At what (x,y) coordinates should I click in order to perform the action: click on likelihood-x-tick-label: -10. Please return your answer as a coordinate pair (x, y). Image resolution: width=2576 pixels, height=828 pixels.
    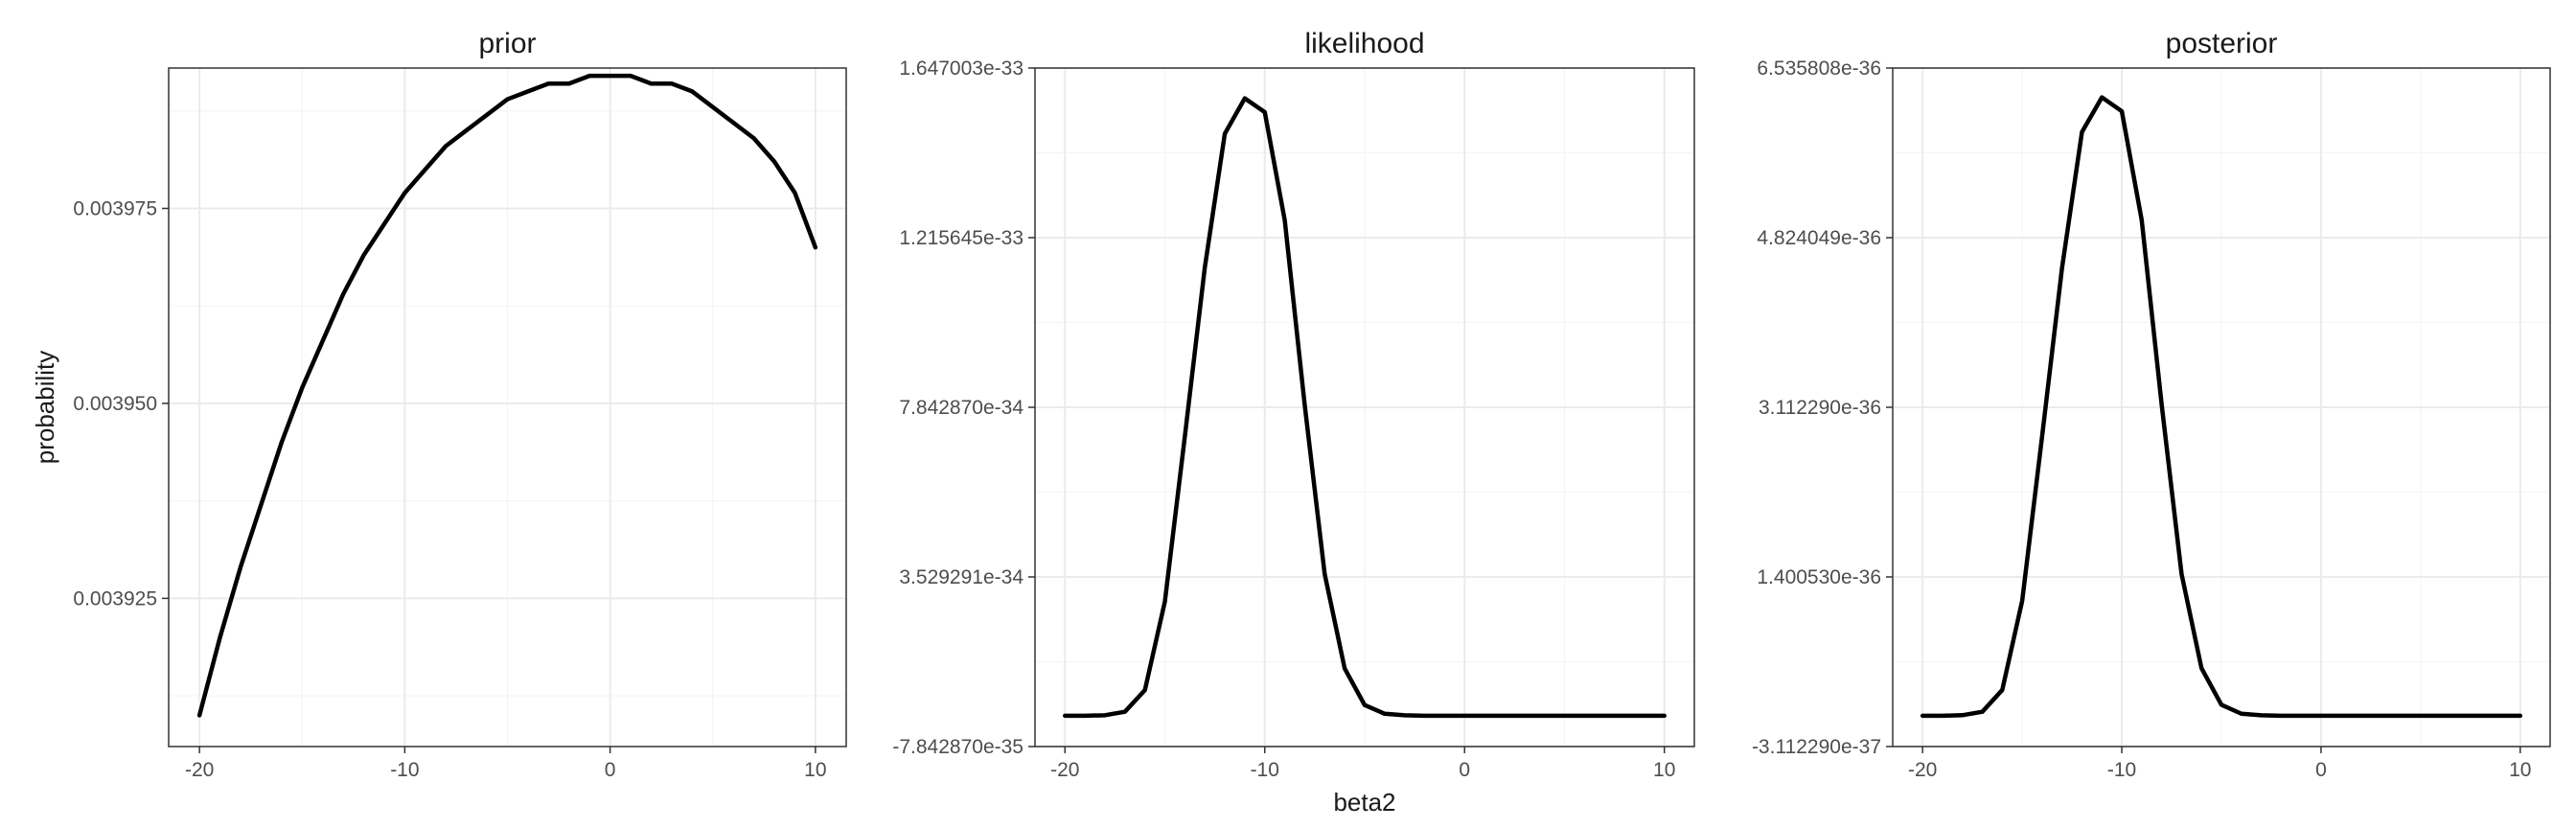
    Looking at the image, I should click on (1265, 770).